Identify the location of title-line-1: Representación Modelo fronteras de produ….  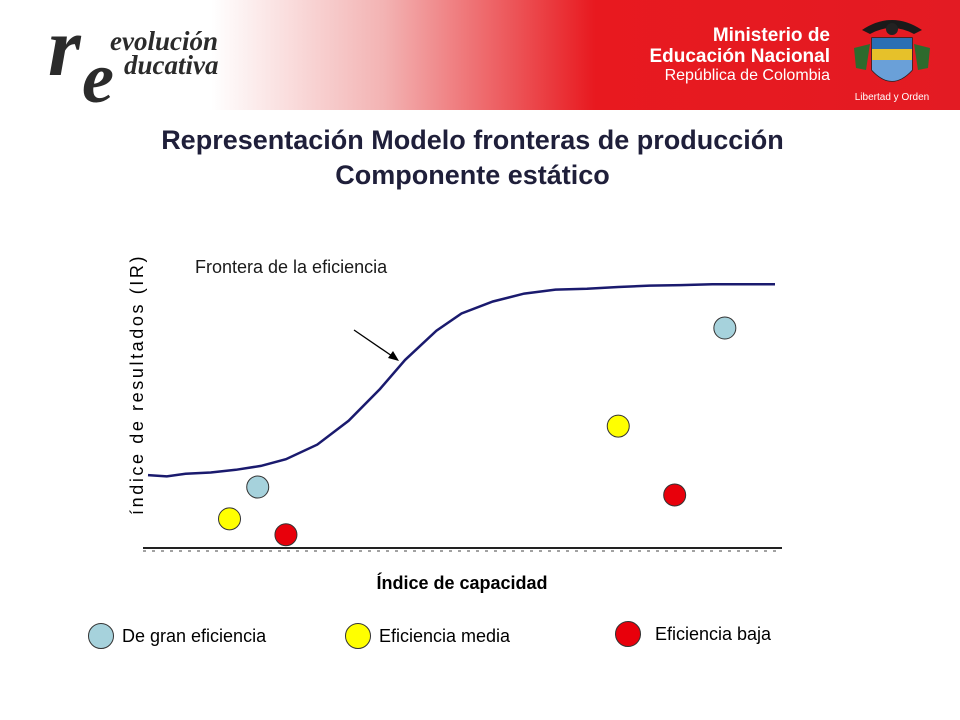
(472, 140).